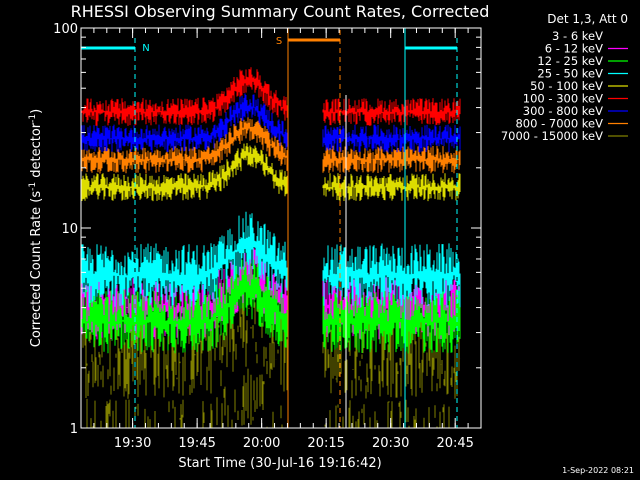 The width and height of the screenshot is (640, 480). Describe the element at coordinates (390, 443) in the screenshot. I see `x-tick-label-4: 20:30` at that location.